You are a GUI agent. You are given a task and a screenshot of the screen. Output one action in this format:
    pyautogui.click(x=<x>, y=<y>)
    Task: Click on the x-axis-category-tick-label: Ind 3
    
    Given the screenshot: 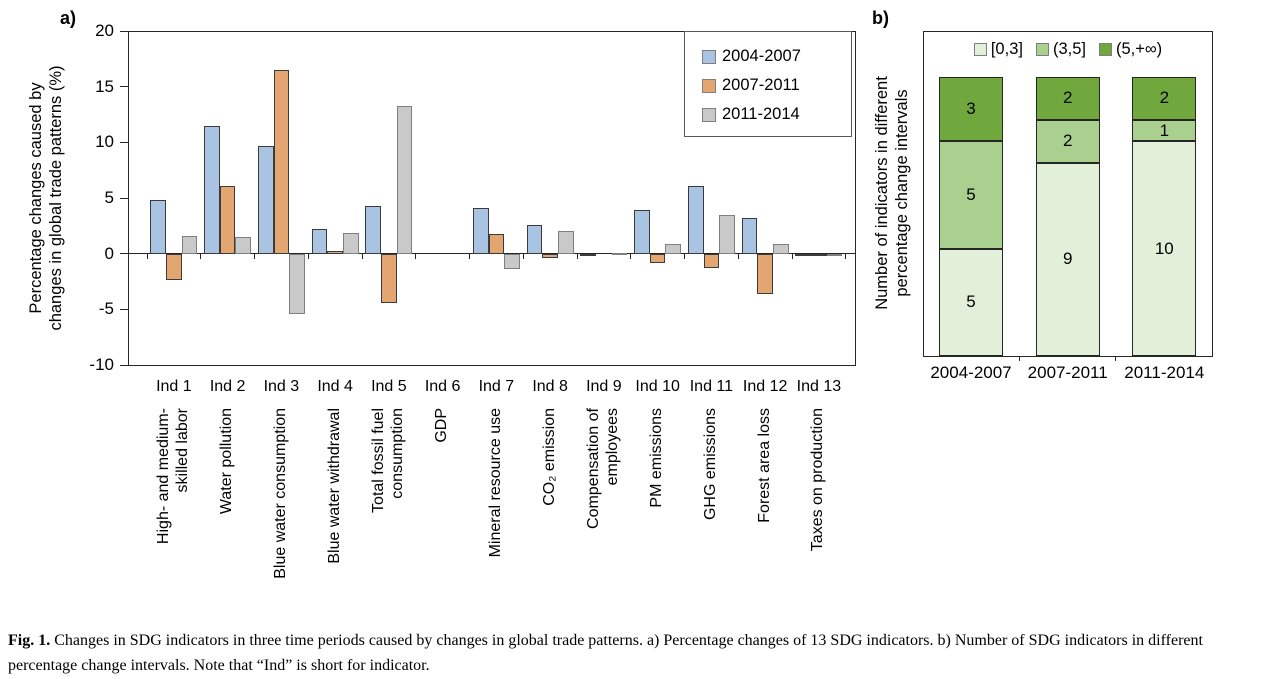 What is the action you would take?
    pyautogui.click(x=281, y=386)
    